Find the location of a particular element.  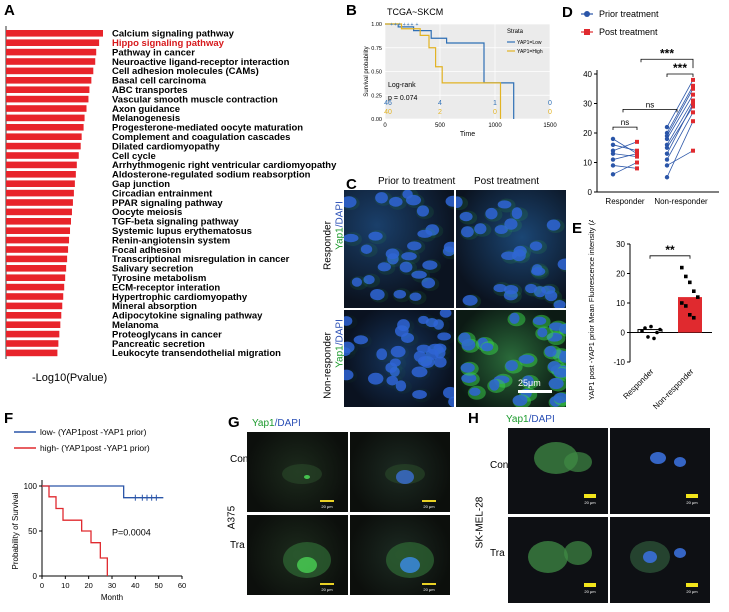

e-point-nonresponder is located at coordinates (682, 303).